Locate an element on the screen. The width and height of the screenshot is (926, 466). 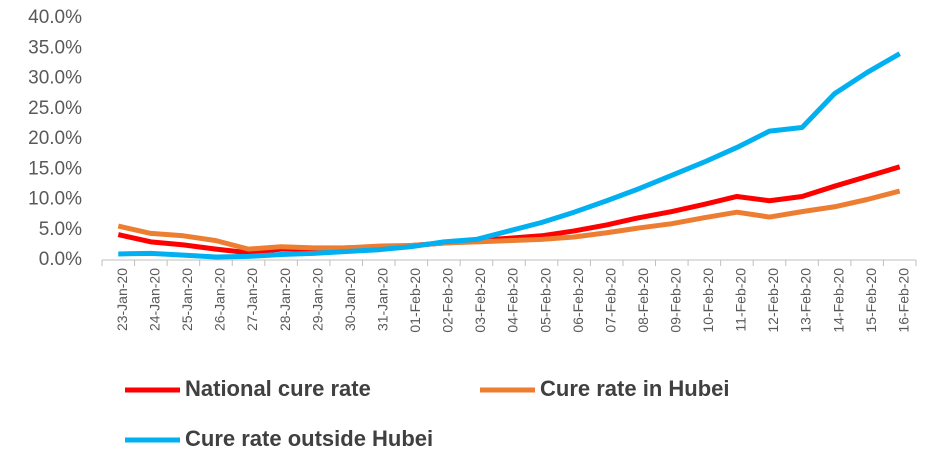
y-tick-label: 40.0% is located at coordinates (55, 17).